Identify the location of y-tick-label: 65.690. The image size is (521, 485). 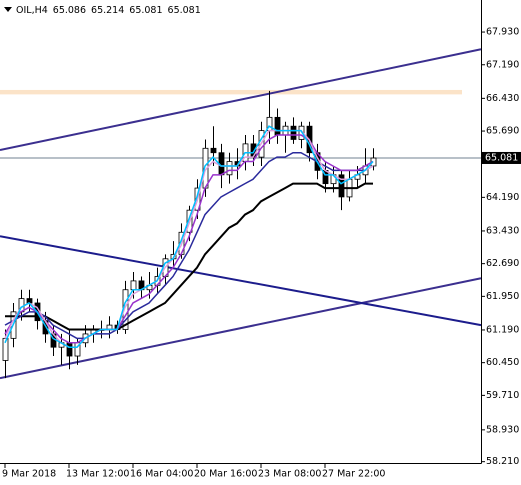
(502, 131).